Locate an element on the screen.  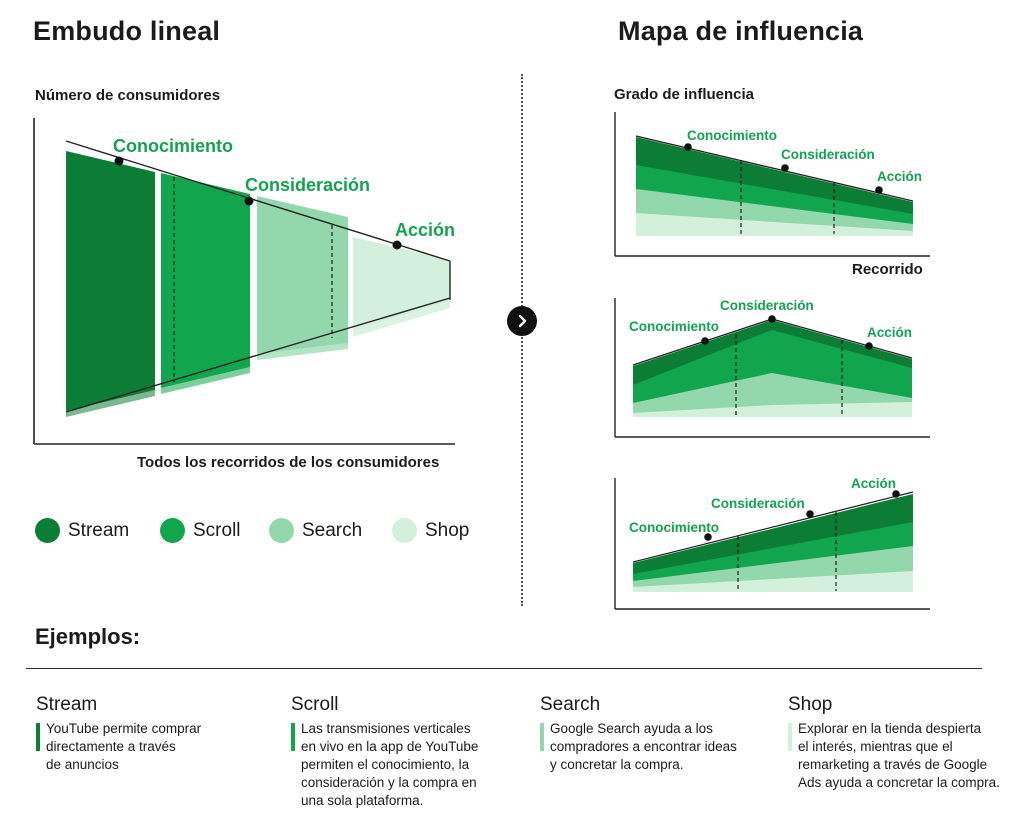
influence-chart-descending: Conocimiento Consideración Acción is located at coordinates (772, 184).